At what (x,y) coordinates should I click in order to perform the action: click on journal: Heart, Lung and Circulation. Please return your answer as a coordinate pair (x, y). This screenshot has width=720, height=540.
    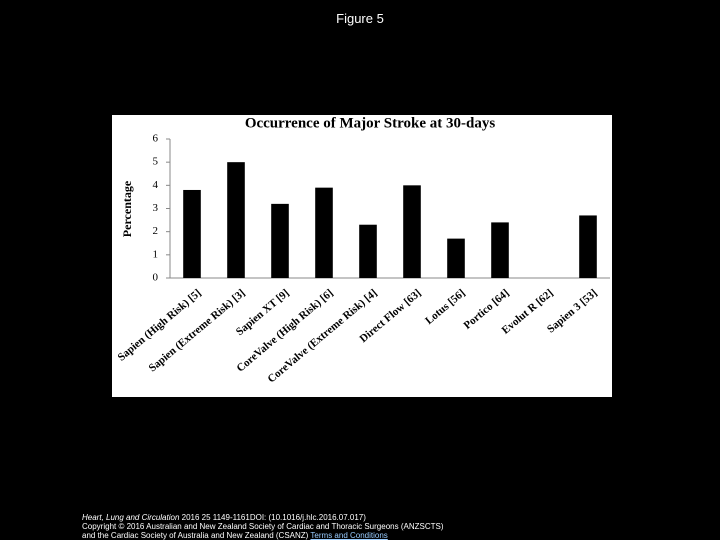
    Looking at the image, I should click on (131, 517).